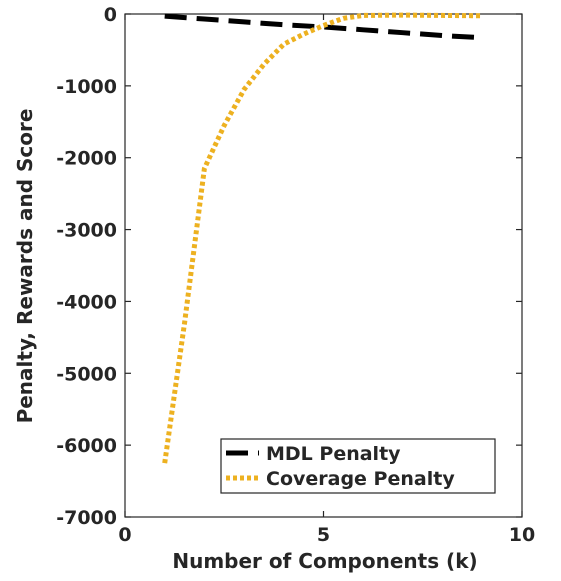  I want to click on y-tick-label: -2000, so click(86, 159).